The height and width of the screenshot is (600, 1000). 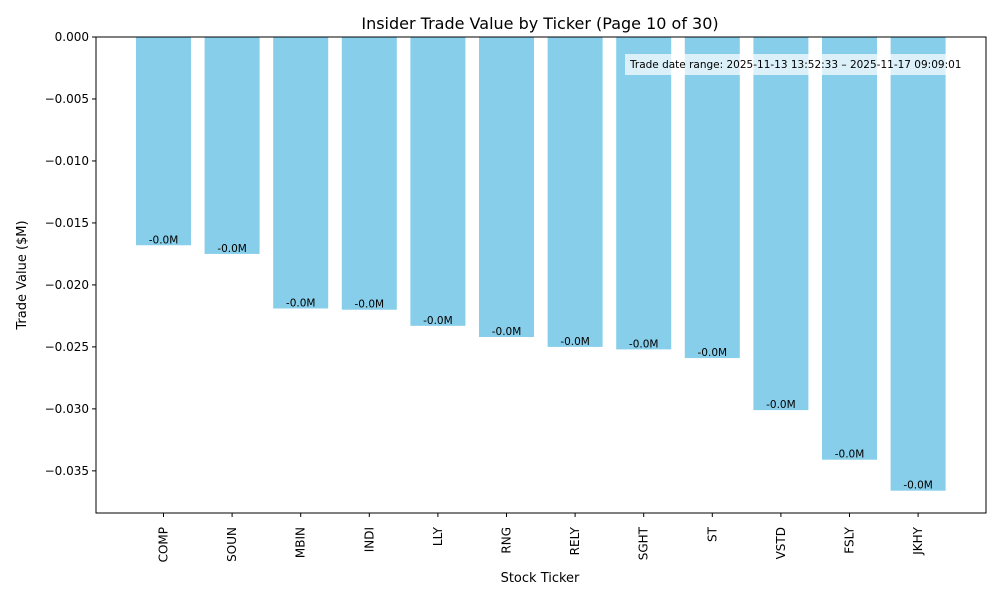 I want to click on x-tick-label-st: ST, so click(x=712, y=534).